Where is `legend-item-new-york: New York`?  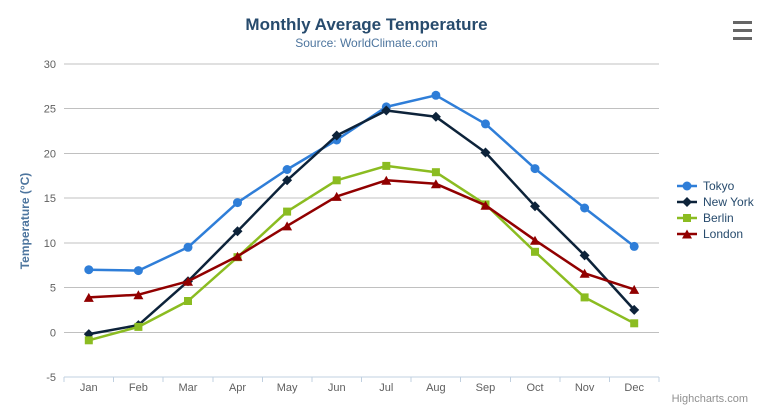 legend-item-new-york: New York is located at coordinates (715, 202).